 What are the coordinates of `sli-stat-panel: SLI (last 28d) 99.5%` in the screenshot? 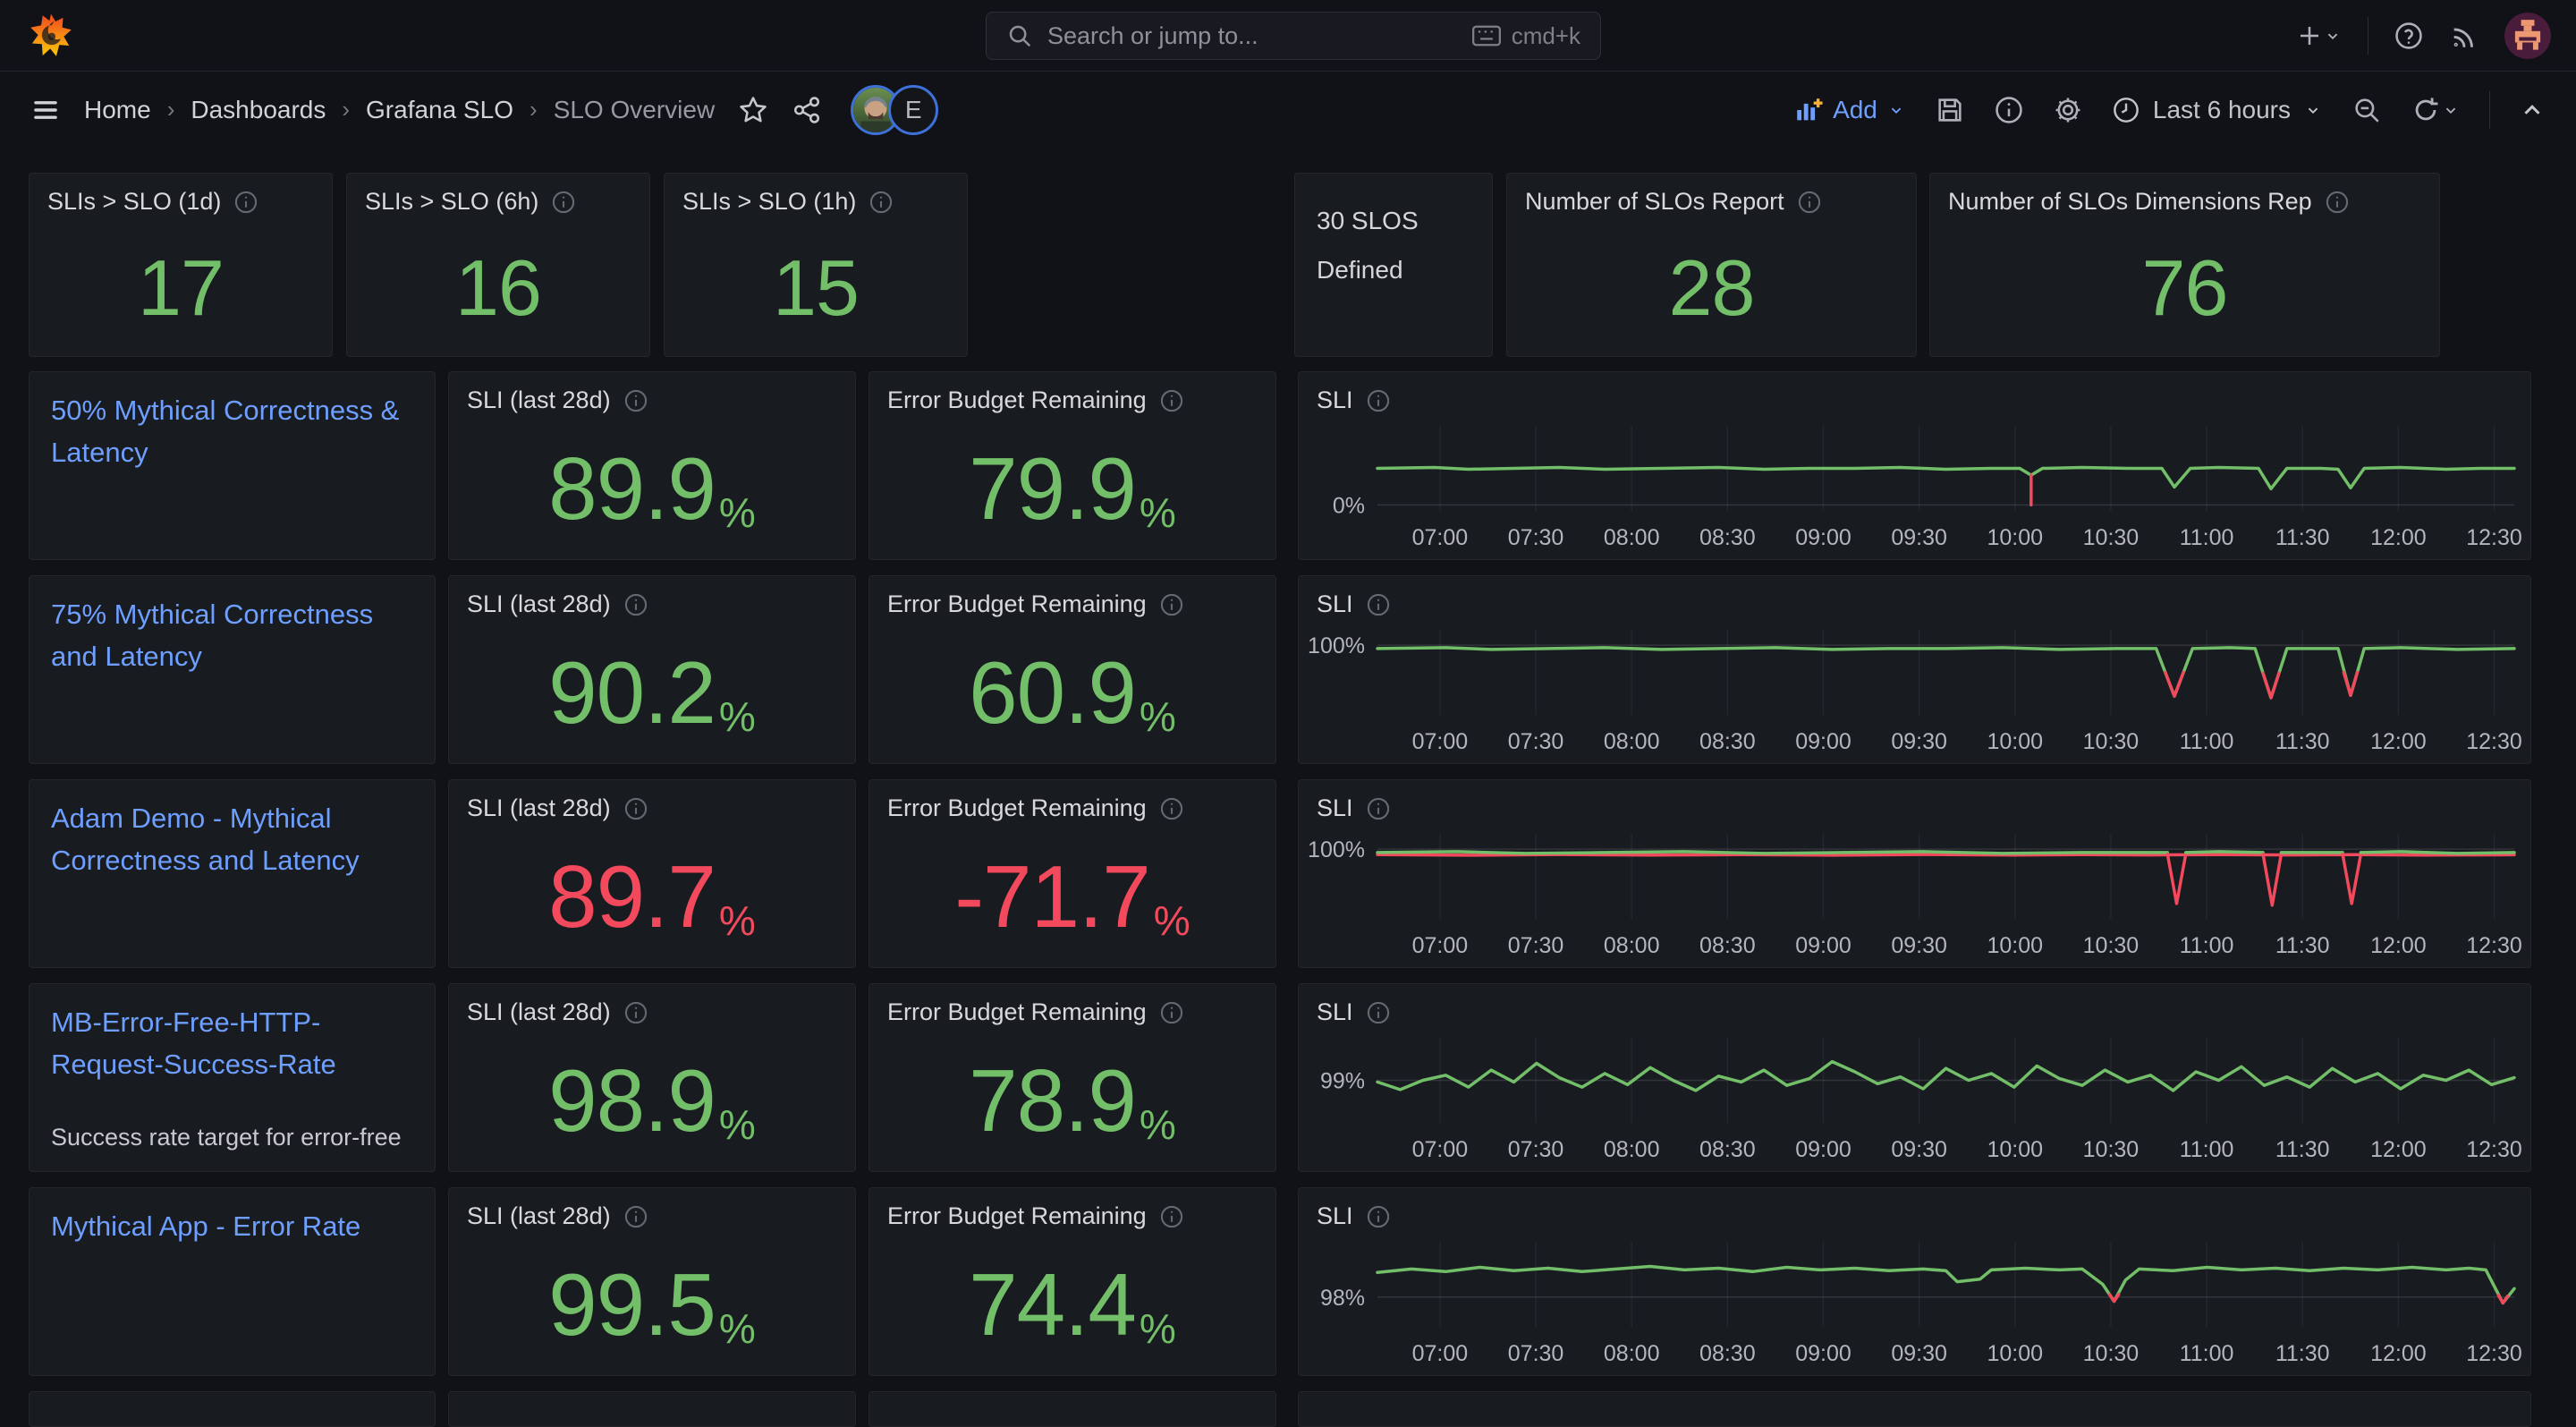 It's located at (652, 1281).